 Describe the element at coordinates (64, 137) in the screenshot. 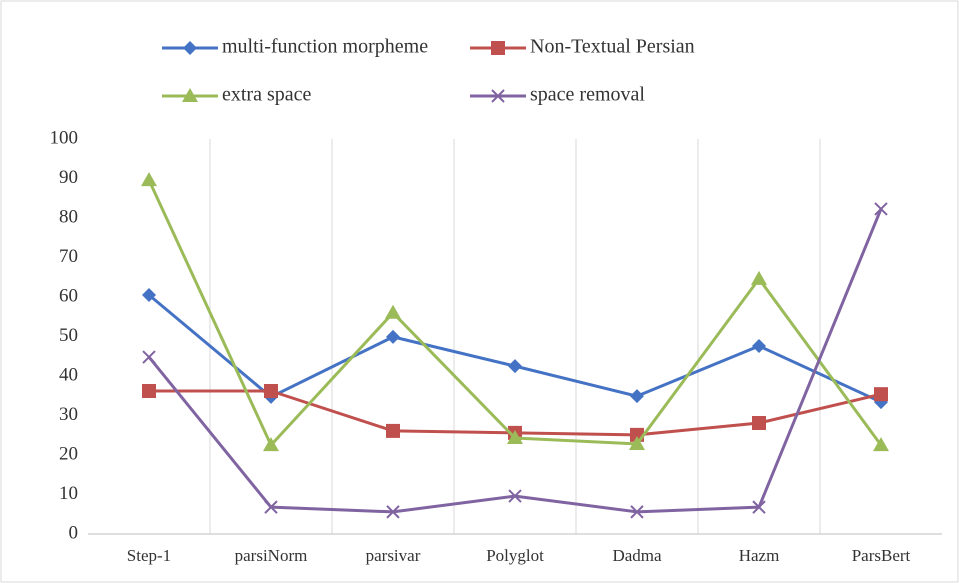

I see `y-tick-label: 100` at that location.